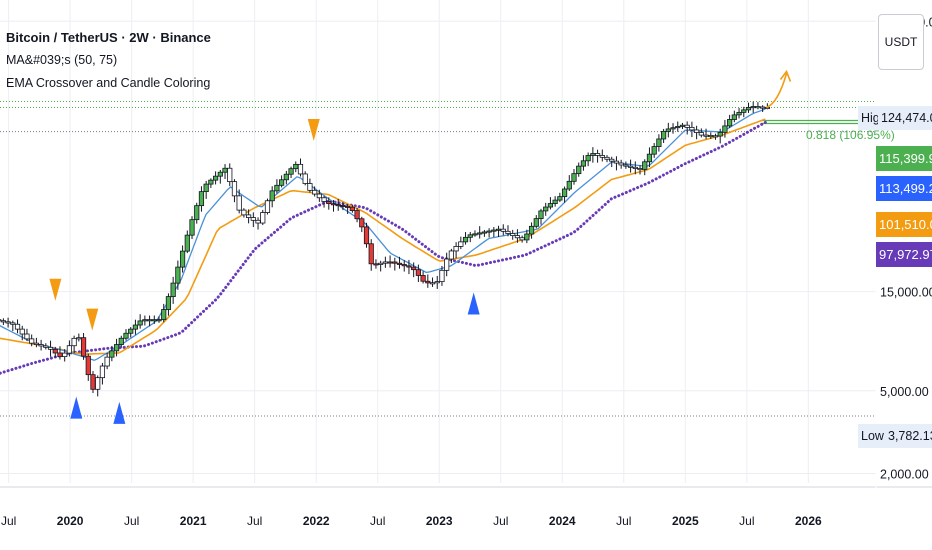 The image size is (932, 550). Describe the element at coordinates (108, 37) in the screenshot. I see `symbol-title: Bitcoin / TetherUS · 2W · Binance` at that location.